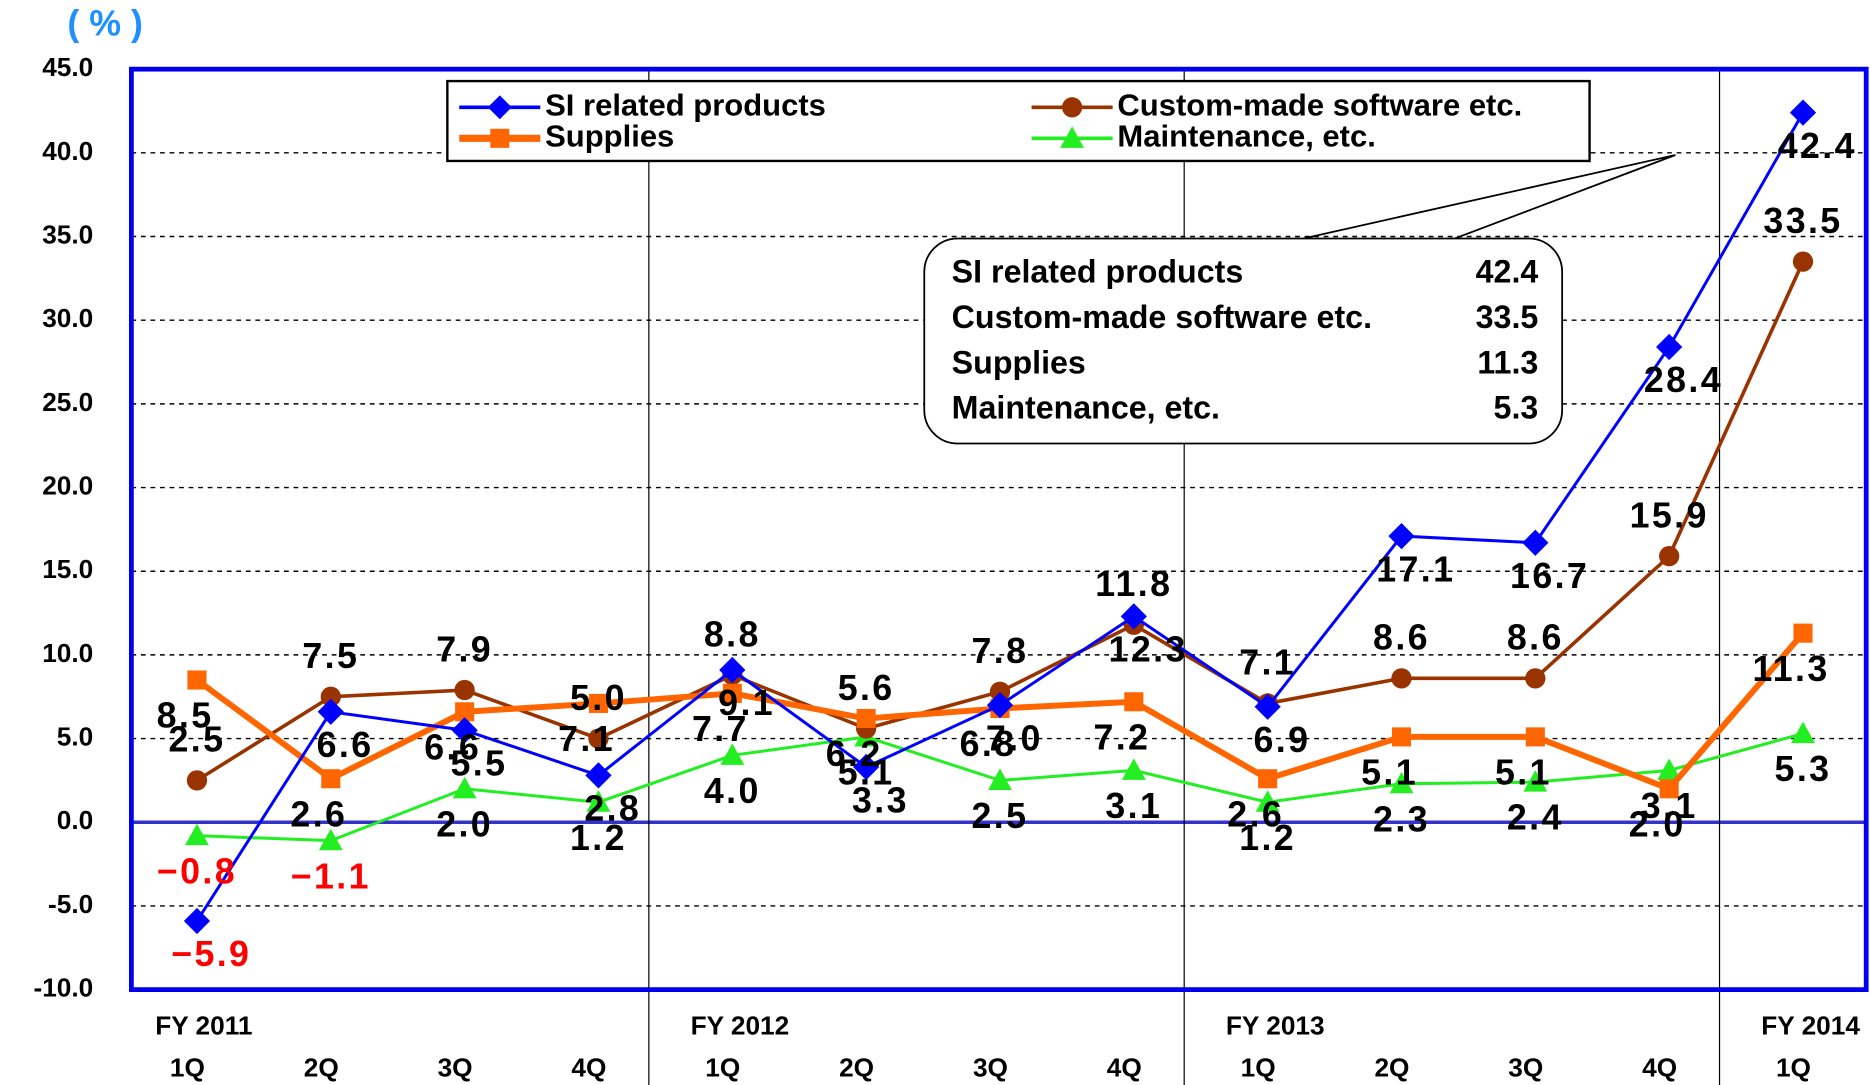 The image size is (1870, 1085). I want to click on y-tick-label: 20.0, so click(67, 485).